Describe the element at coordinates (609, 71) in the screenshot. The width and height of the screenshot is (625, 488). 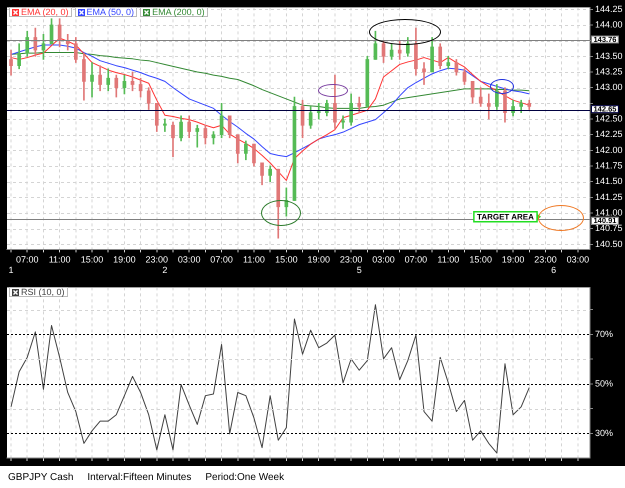
I see `y-tick-label: 143.25` at that location.